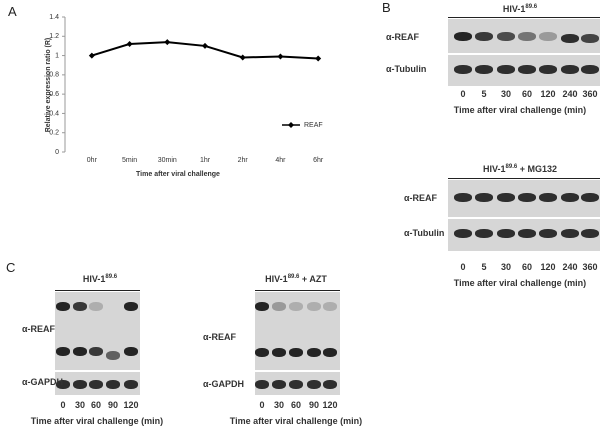 The width and height of the screenshot is (600, 445). What do you see at coordinates (314, 279) in the screenshot?
I see `treatment: + AZT` at bounding box center [314, 279].